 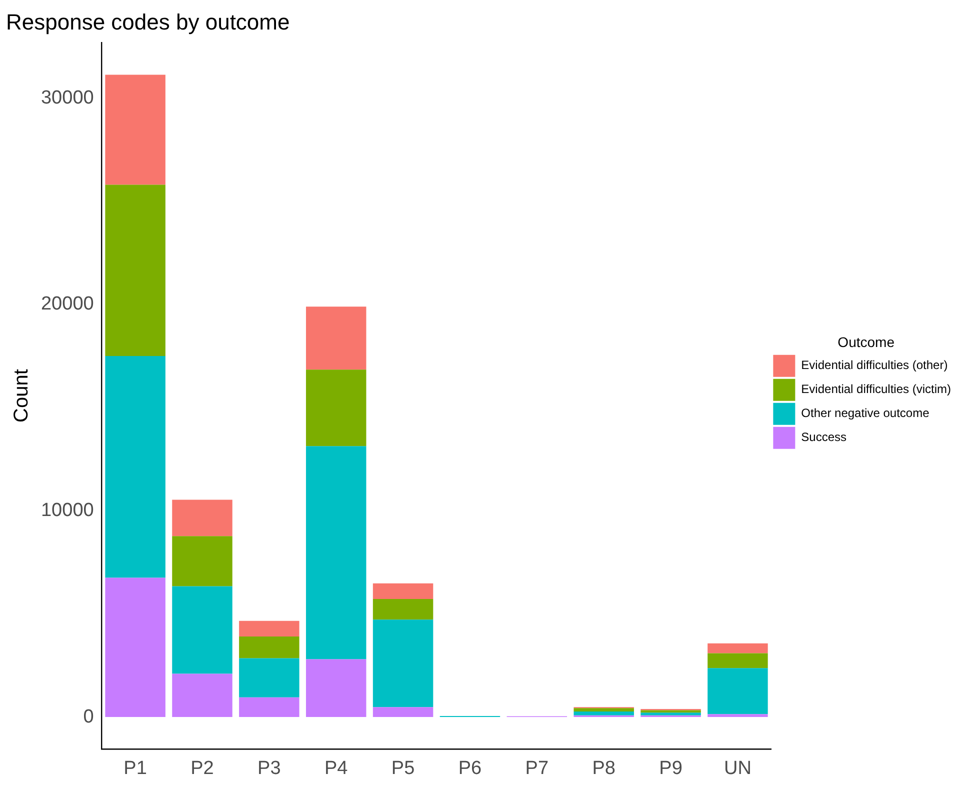 I want to click on x-tick-label: P4, so click(x=336, y=768).